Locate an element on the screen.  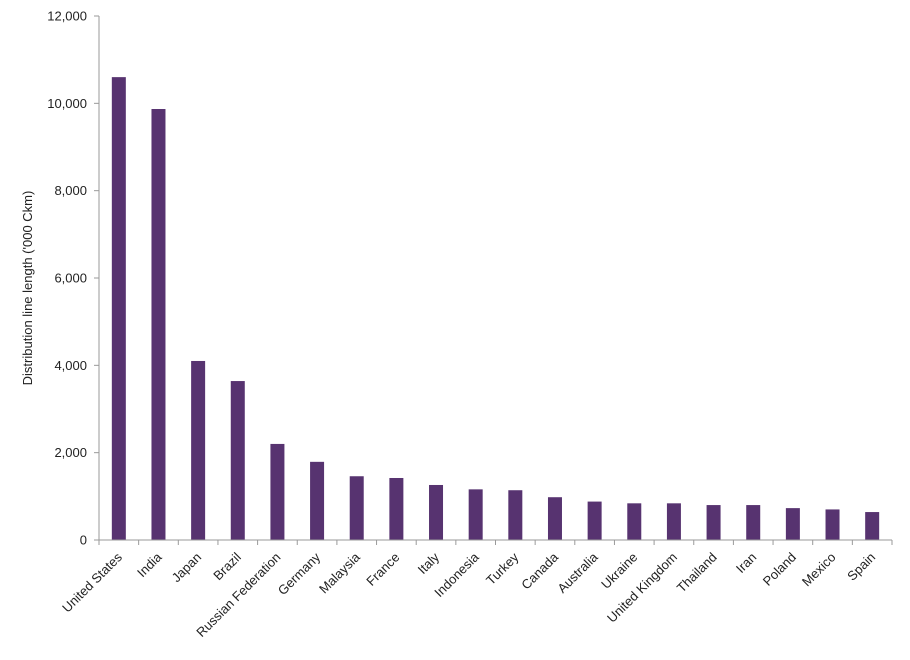
x-tick-label: India is located at coordinates (149, 564).